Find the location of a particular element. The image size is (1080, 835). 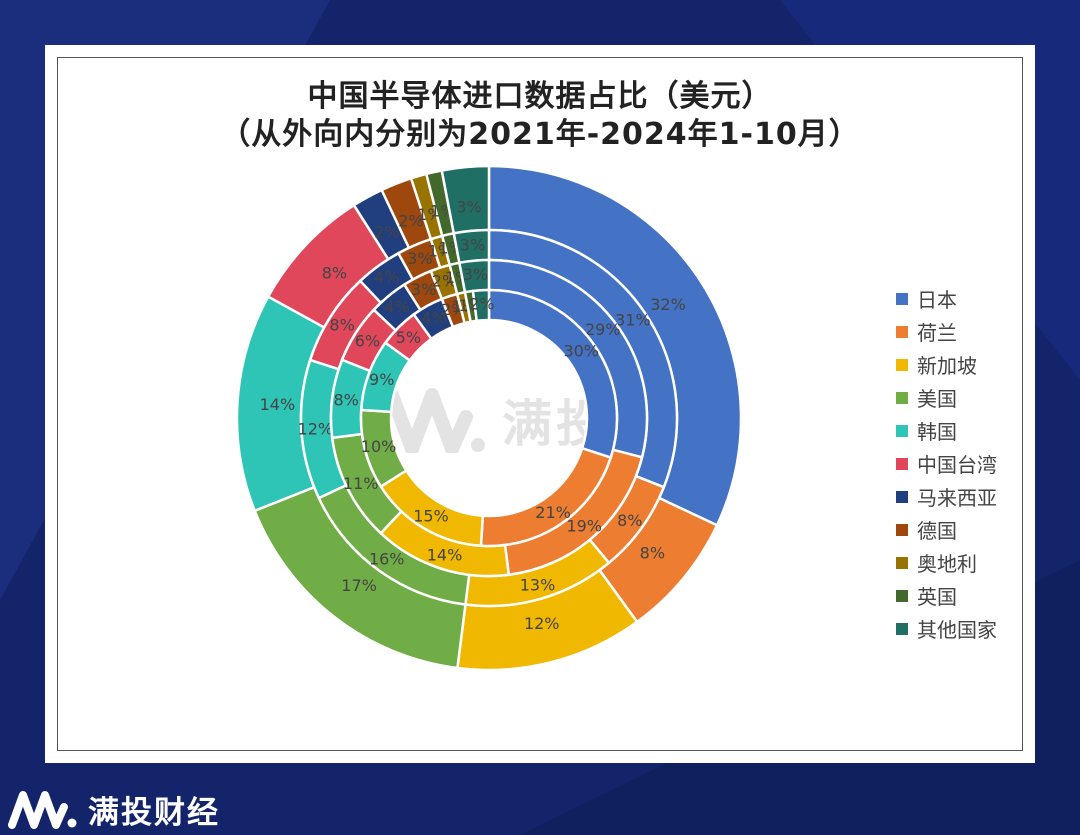

brand-footer: 满投财经 is located at coordinates (114, 809).